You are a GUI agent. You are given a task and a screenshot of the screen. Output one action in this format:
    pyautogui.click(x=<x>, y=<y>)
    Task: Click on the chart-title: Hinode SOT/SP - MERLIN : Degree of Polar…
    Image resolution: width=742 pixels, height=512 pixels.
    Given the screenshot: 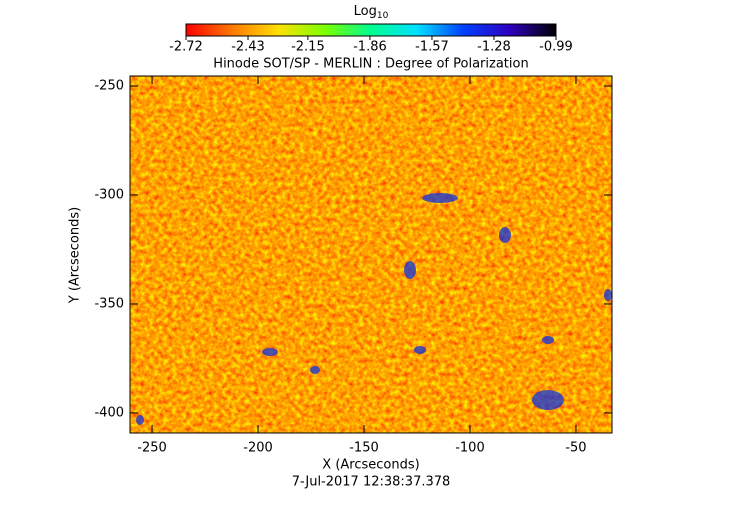 What is the action you would take?
    pyautogui.click(x=370, y=64)
    